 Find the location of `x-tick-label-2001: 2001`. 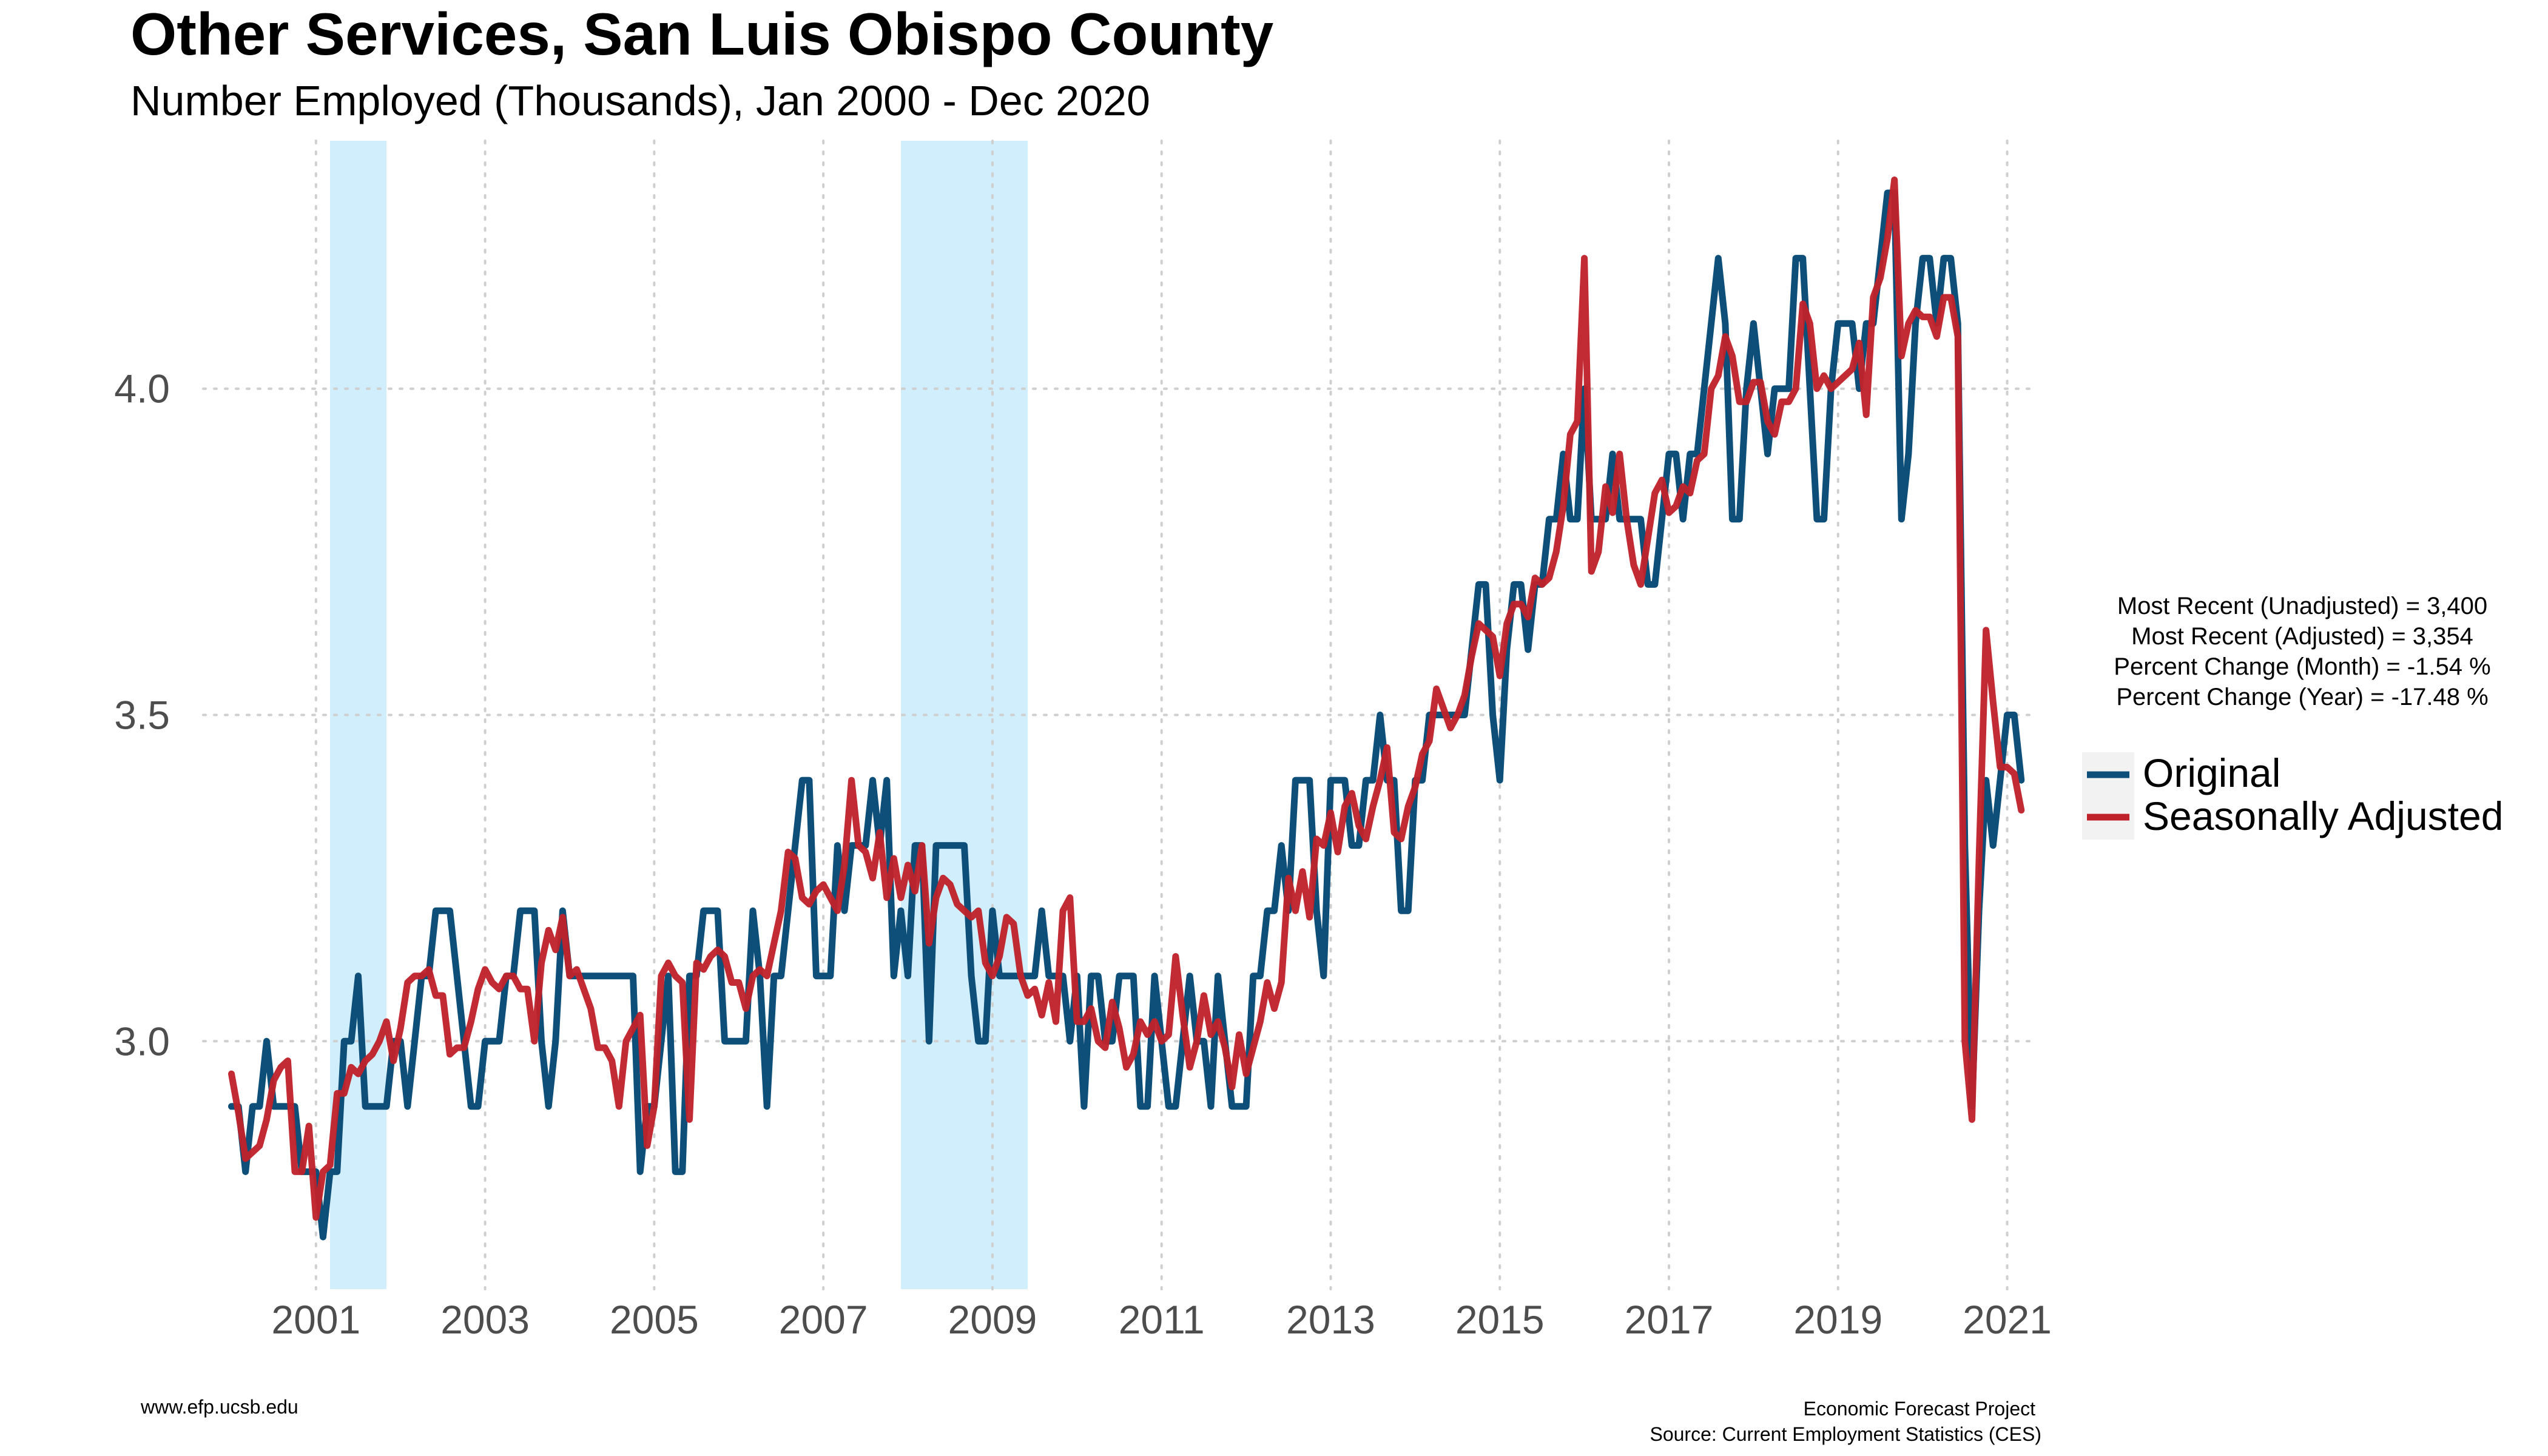

x-tick-label-2001: 2001 is located at coordinates (315, 1319).